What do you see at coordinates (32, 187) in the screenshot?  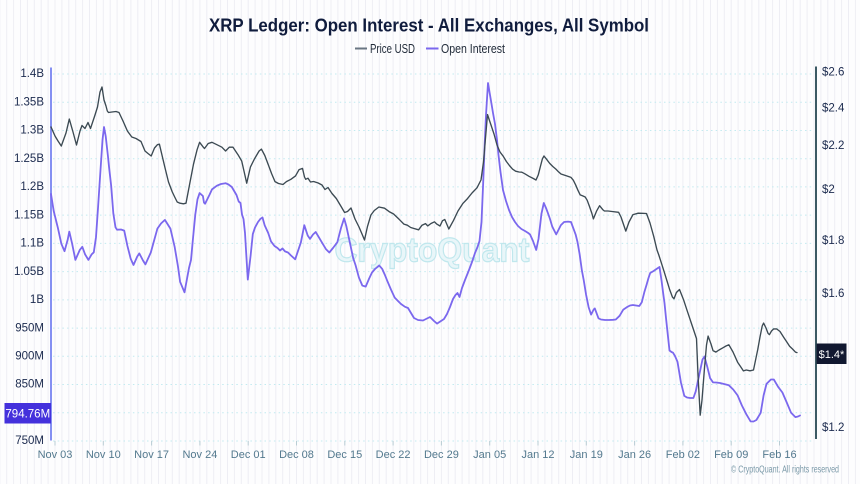 I see `svg-text: 1.2B` at bounding box center [32, 187].